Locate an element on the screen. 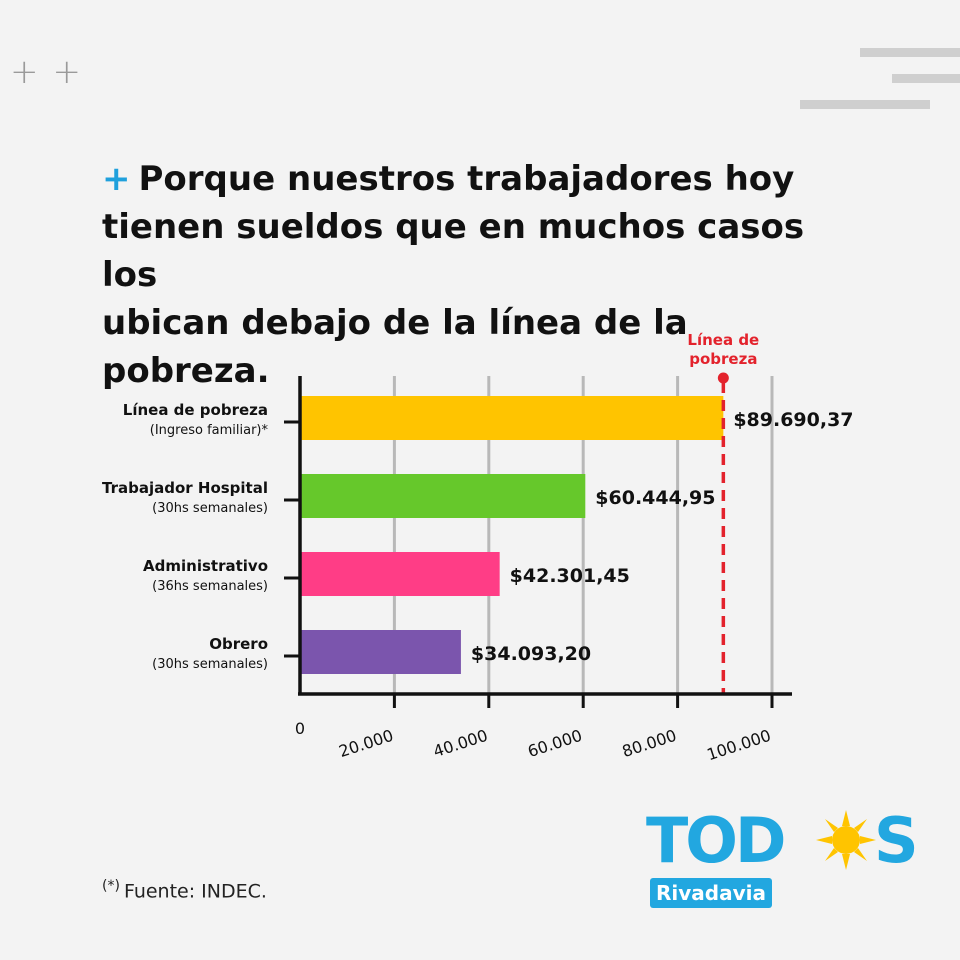 Image resolution: width=960 pixels, height=960 pixels. logo-wordmark: TOD S is located at coordinates (782, 841).